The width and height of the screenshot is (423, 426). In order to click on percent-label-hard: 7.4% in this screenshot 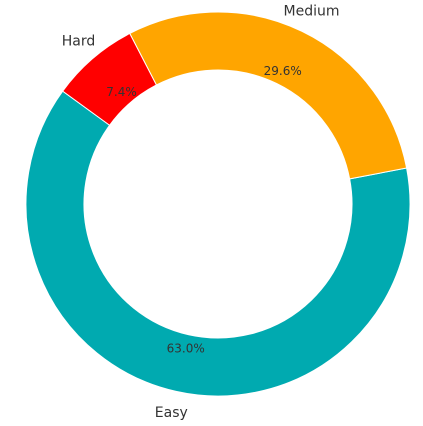, I will do `click(121, 92)`.